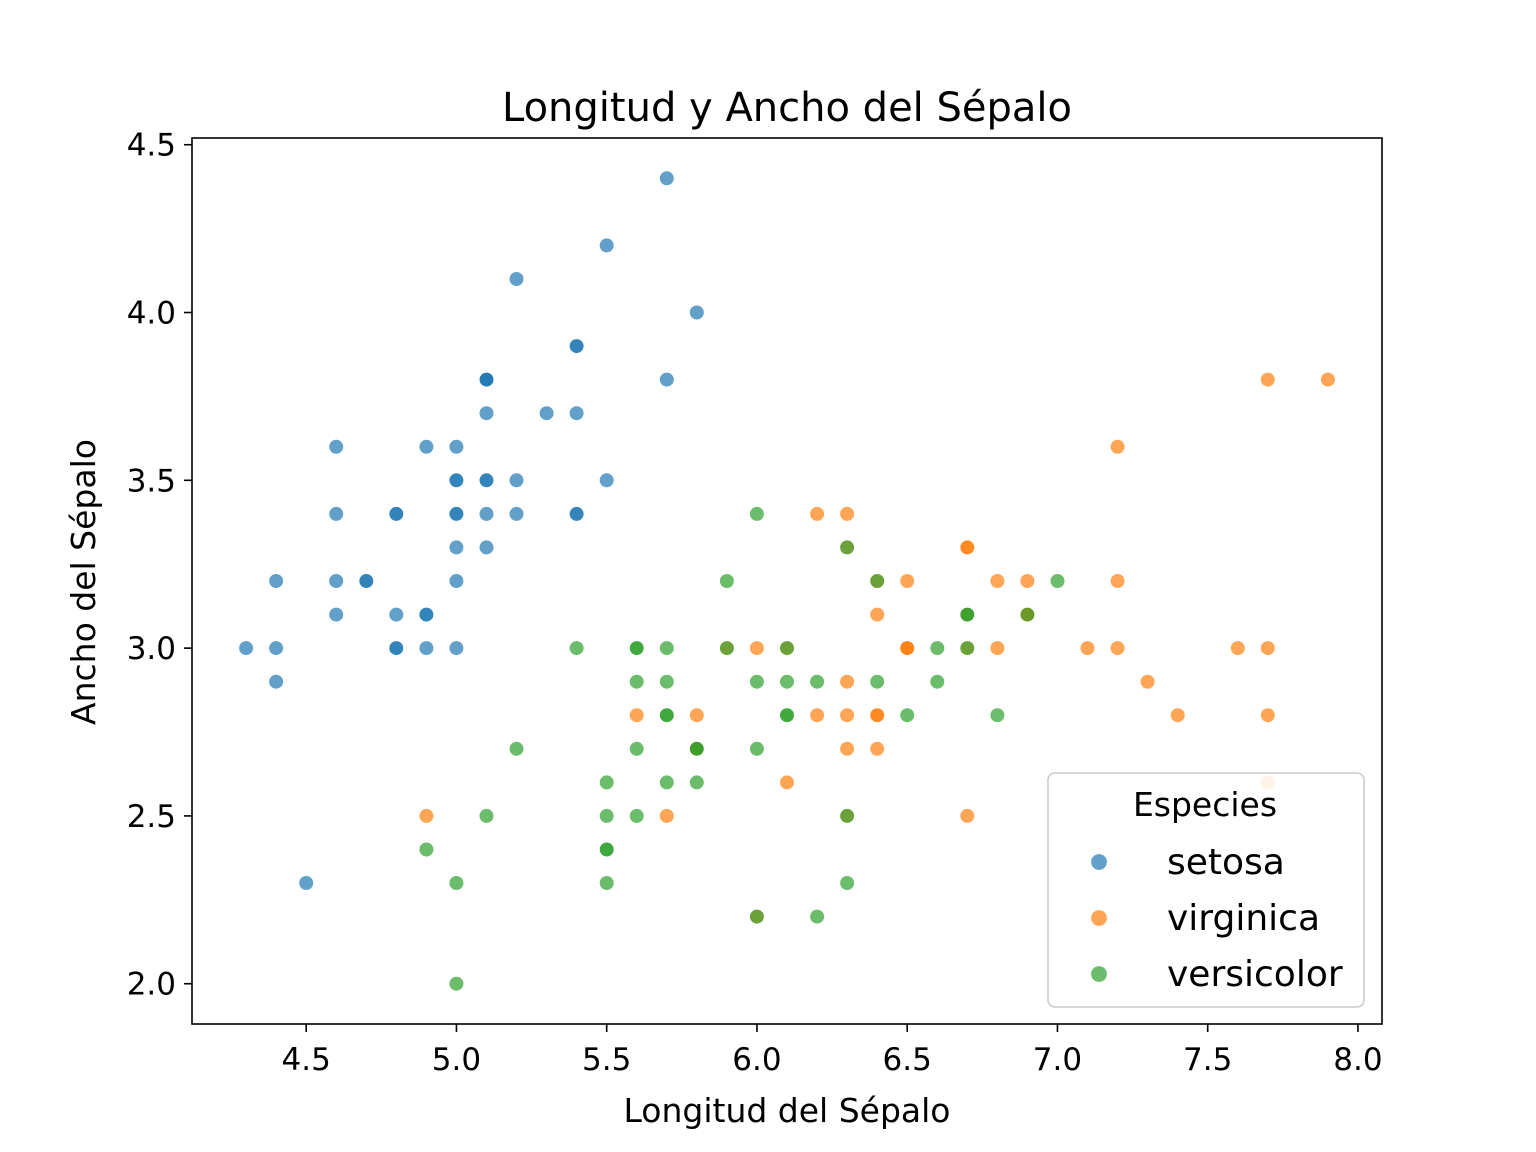 This screenshot has height=1152, width=1536. Describe the element at coordinates (306, 1060) in the screenshot. I see `x-tick-label: 4.5` at that location.